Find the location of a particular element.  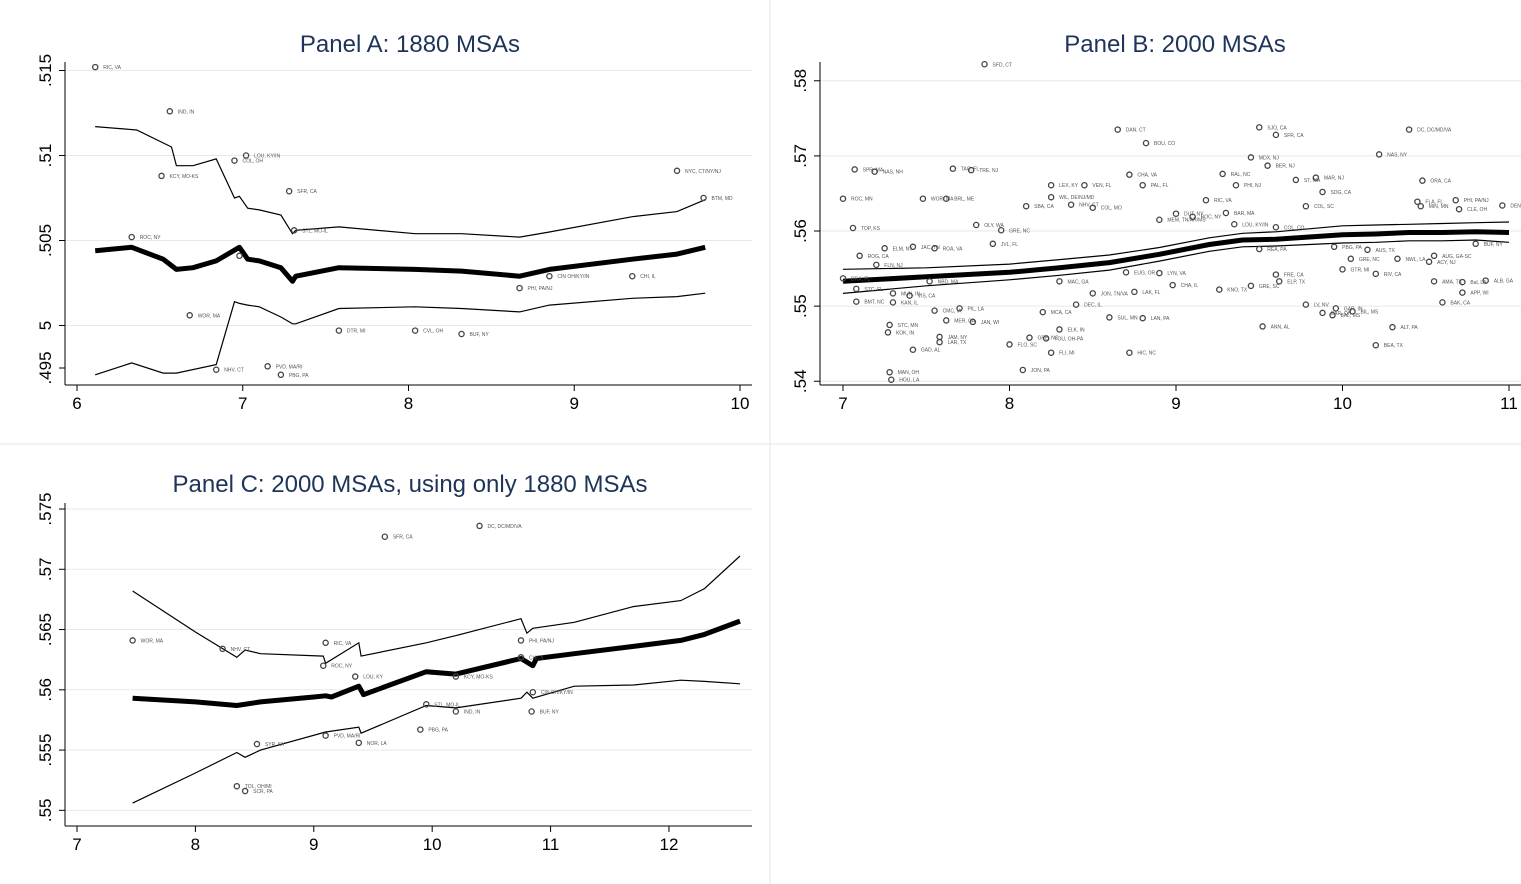

panel-b-point-label: NHV, CT is located at coordinates (1089, 206).